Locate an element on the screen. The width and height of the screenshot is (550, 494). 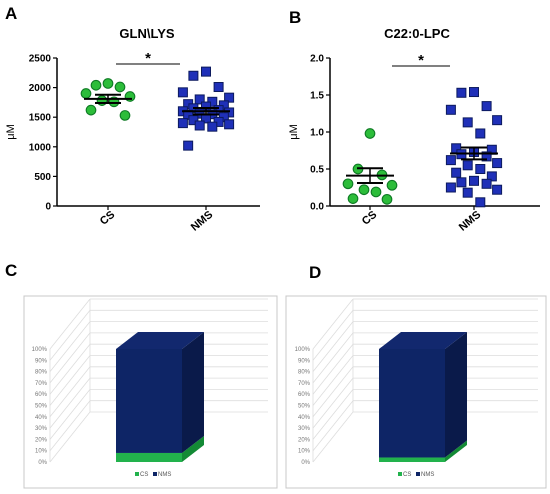
category-label-a-nms: NMS is located at coordinates (202, 221).